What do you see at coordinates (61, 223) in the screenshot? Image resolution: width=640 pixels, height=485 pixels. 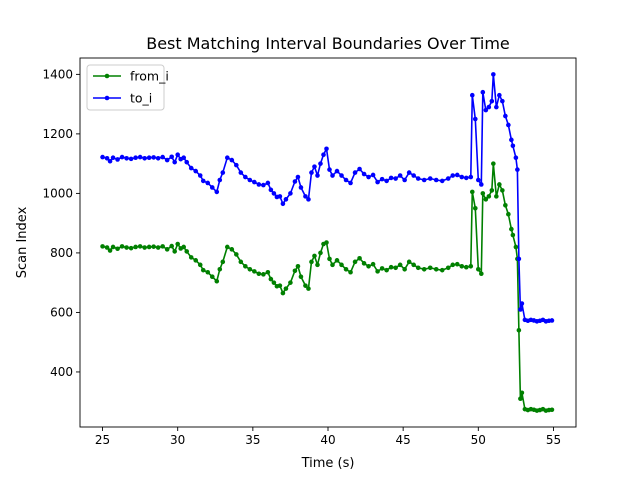 I see `y-axis-ticks: 400 600 800 1000 1200 1400` at bounding box center [61, 223].